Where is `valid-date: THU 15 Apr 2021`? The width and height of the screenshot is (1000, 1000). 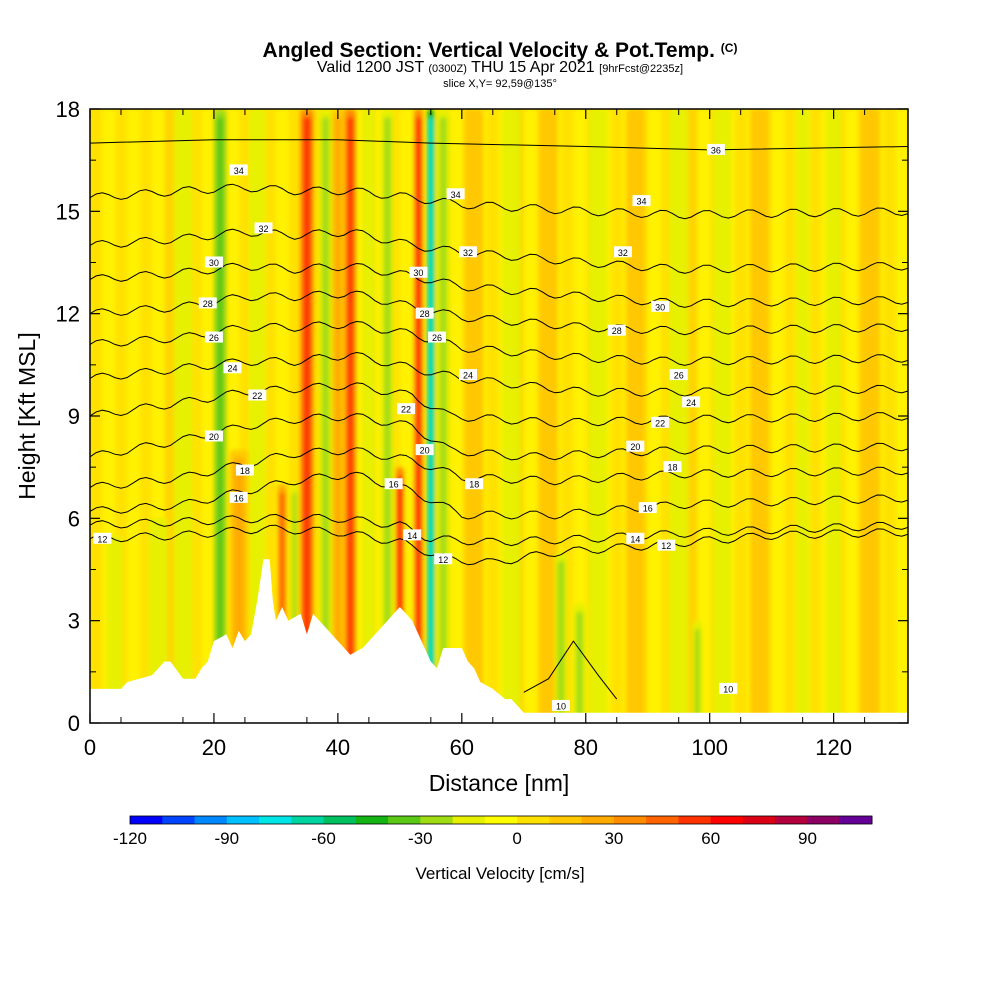 valid-date: THU 15 Apr 2021 is located at coordinates (533, 67).